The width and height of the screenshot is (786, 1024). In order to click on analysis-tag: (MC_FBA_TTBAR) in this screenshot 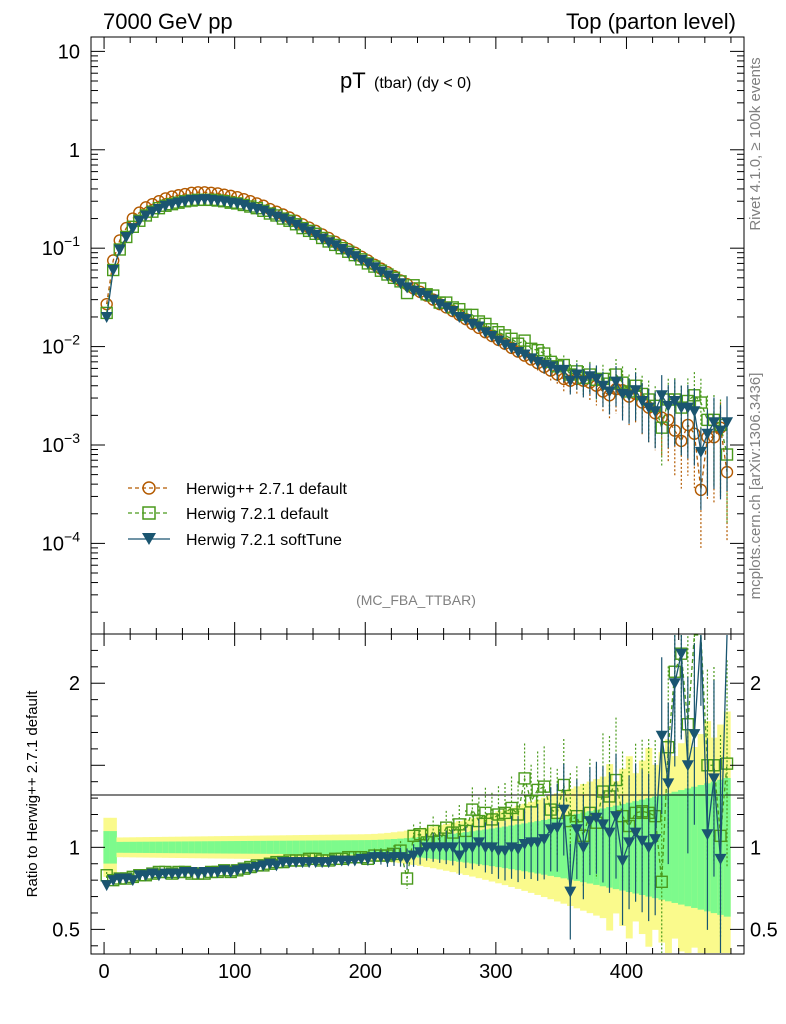, I will do `click(416, 600)`.